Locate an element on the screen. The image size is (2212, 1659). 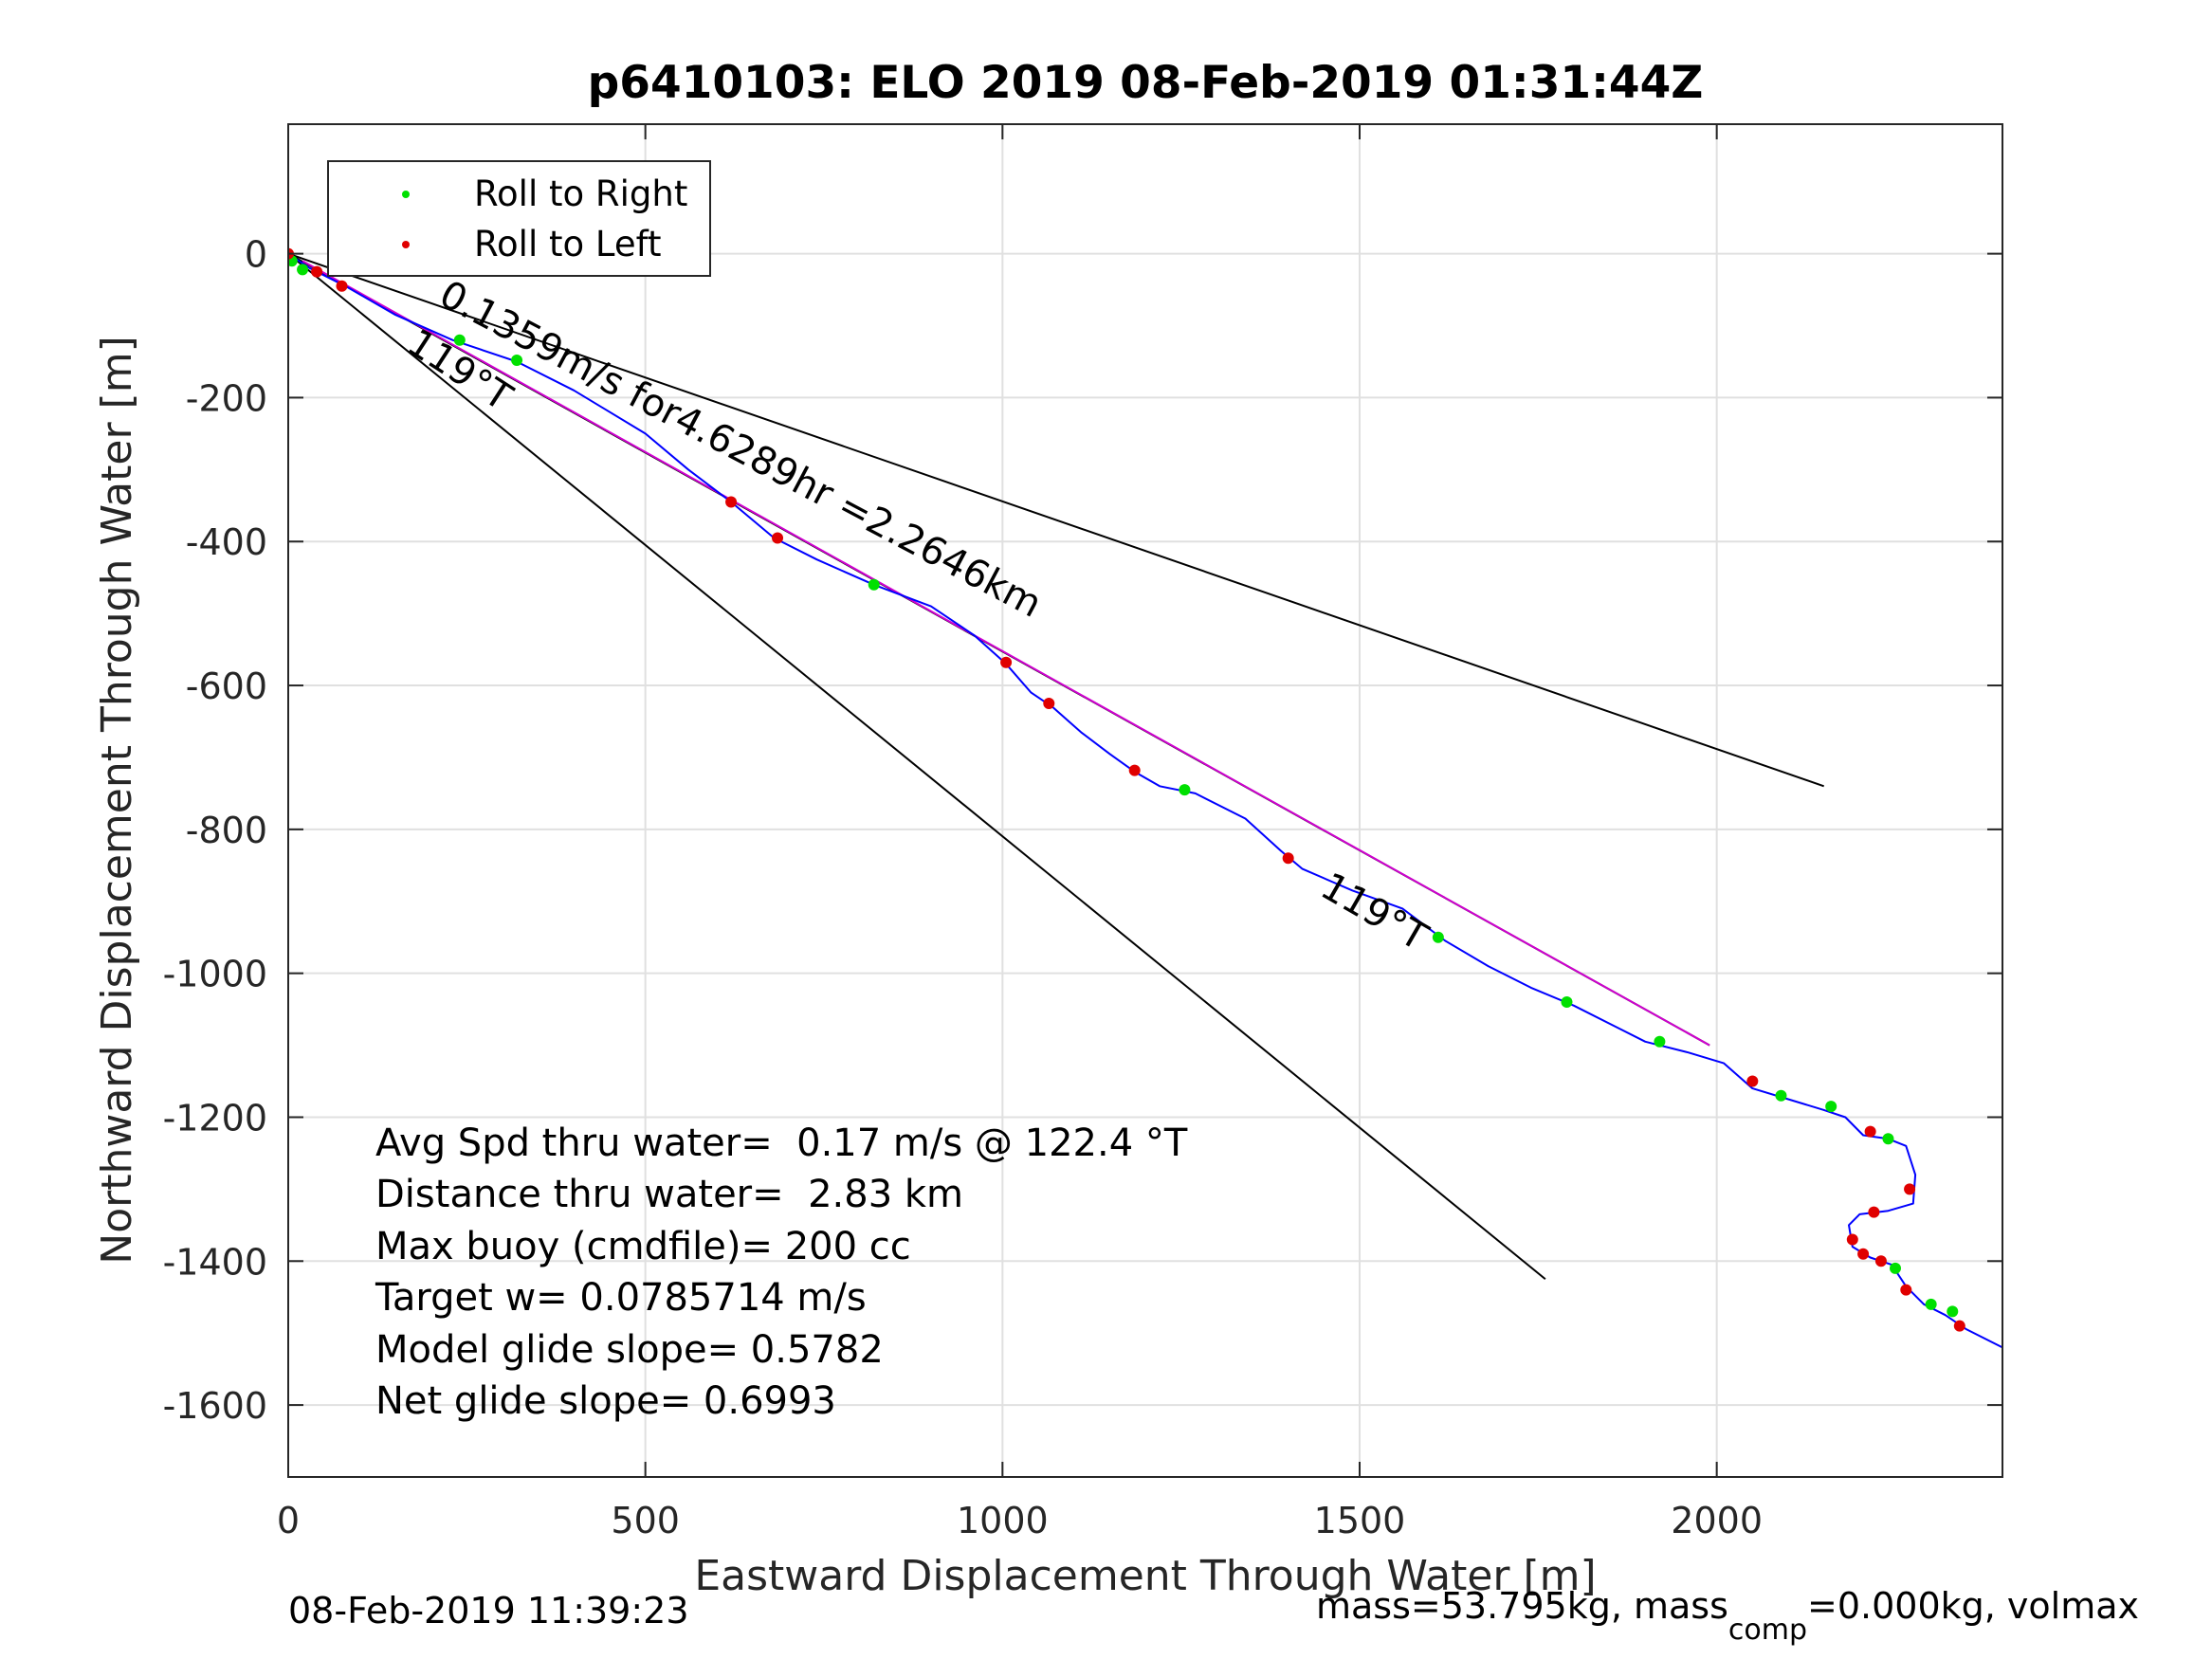
y-tick-label: -1000 is located at coordinates (215, 974).